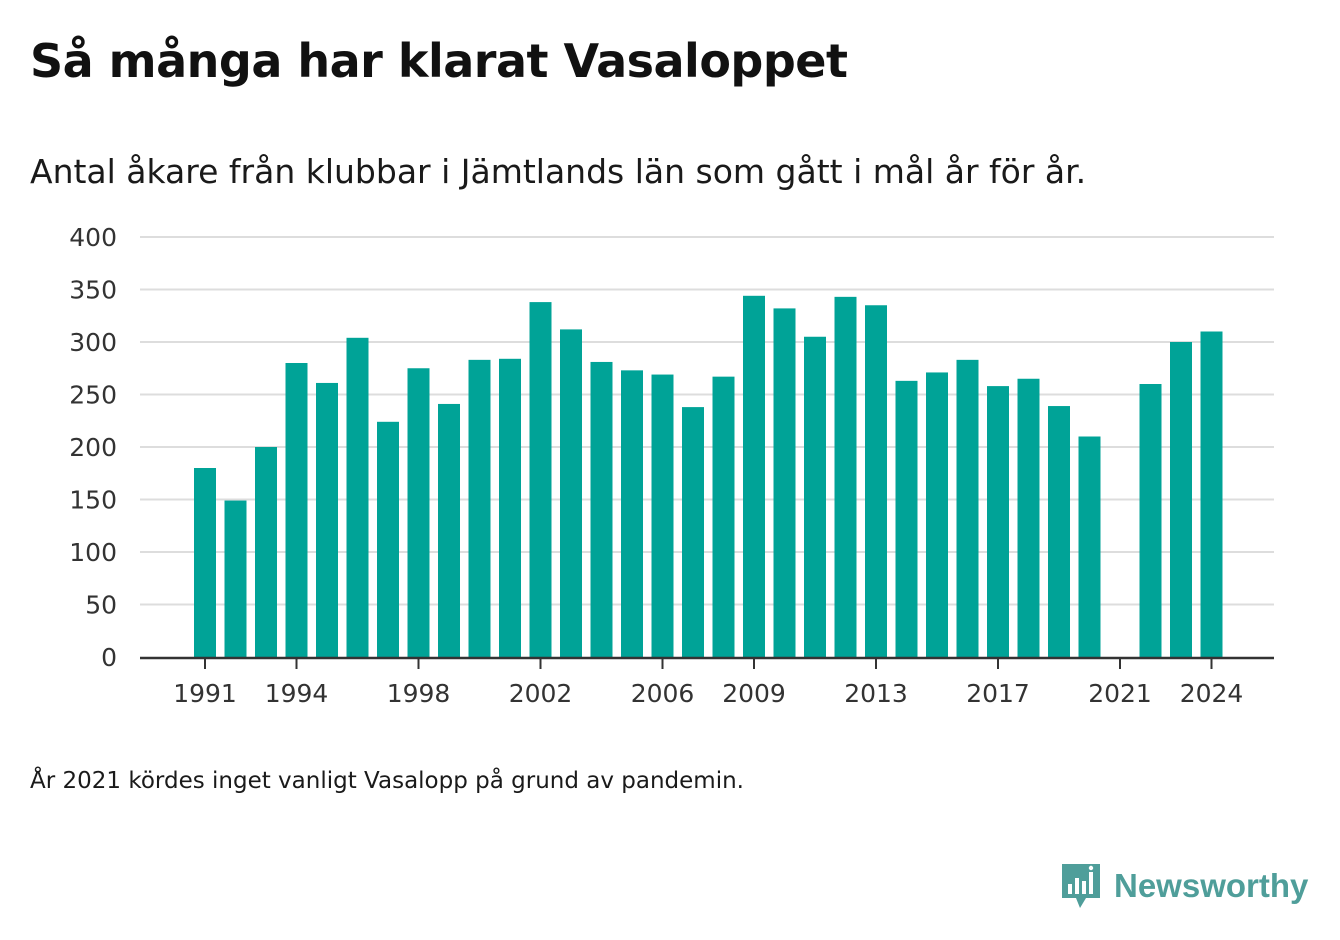 The image size is (1340, 940). What do you see at coordinates (967, 508) in the screenshot?
I see `bar-2016` at bounding box center [967, 508].